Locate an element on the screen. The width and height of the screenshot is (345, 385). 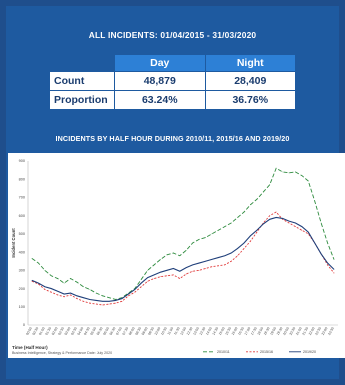
x-tick-label: 20:30 is located at coordinates (293, 330).